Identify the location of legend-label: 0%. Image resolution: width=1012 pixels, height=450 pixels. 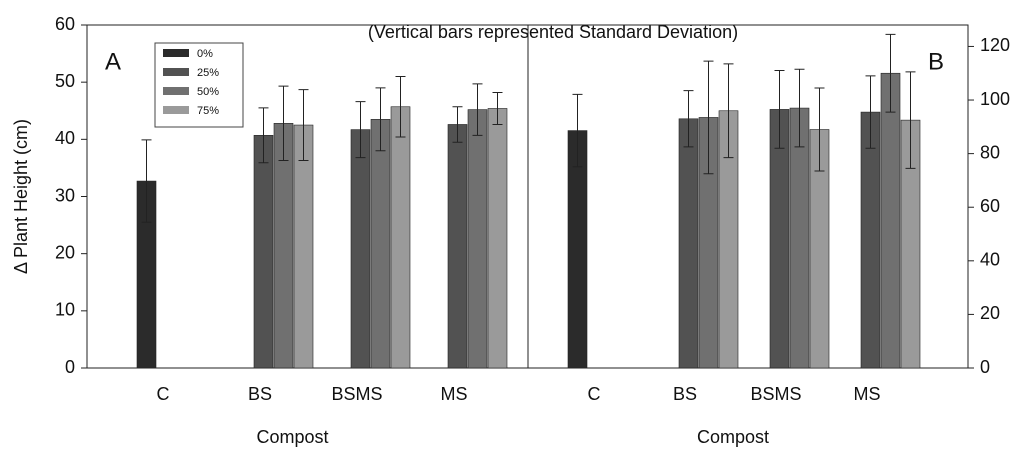
(205, 54).